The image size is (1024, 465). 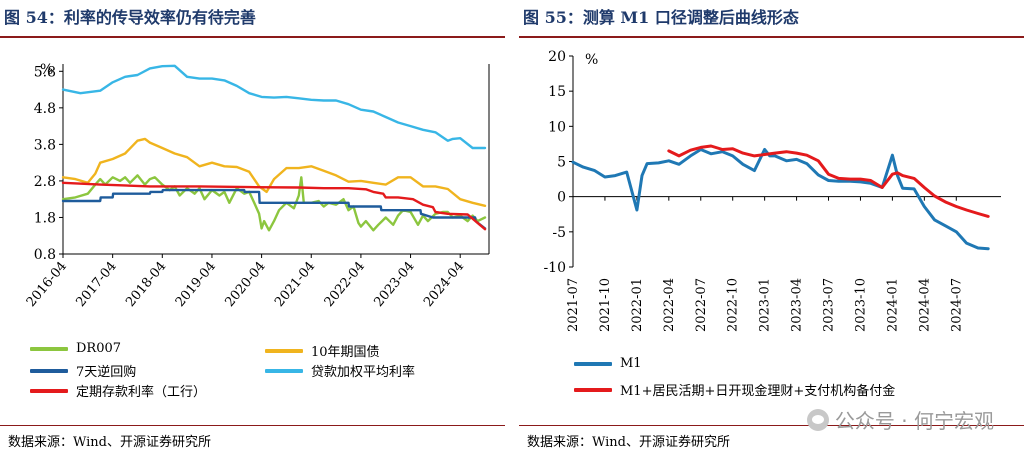 I want to click on y-tick-label: 1.8, so click(x=45, y=218).